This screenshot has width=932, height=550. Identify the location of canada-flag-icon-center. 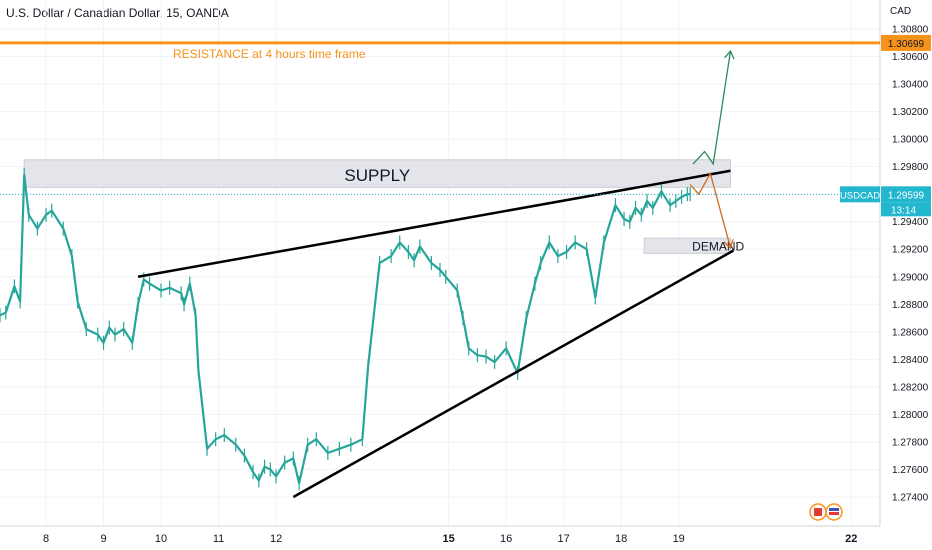
(818, 512).